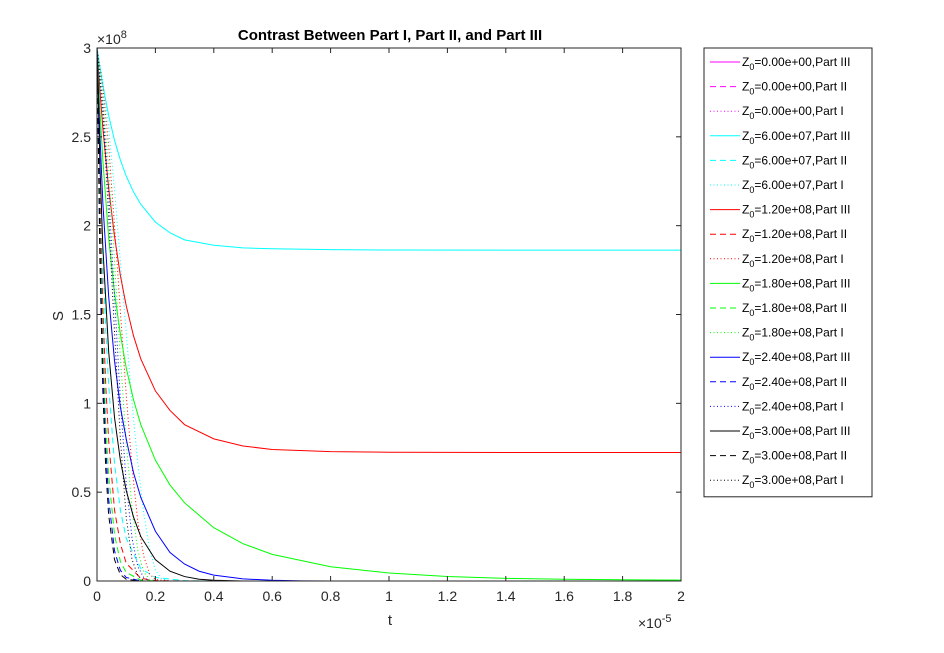 Image resolution: width=944 pixels, height=653 pixels. I want to click on legend-entry-text: =6.00e+07,Part III, so click(802, 136).